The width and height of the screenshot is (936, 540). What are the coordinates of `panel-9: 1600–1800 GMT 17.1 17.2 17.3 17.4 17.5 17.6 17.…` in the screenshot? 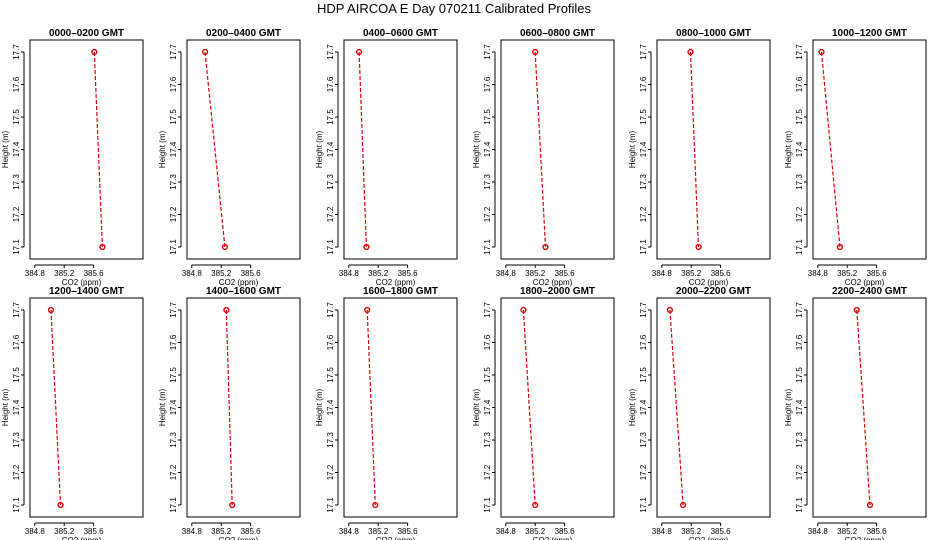 It's located at (386, 413).